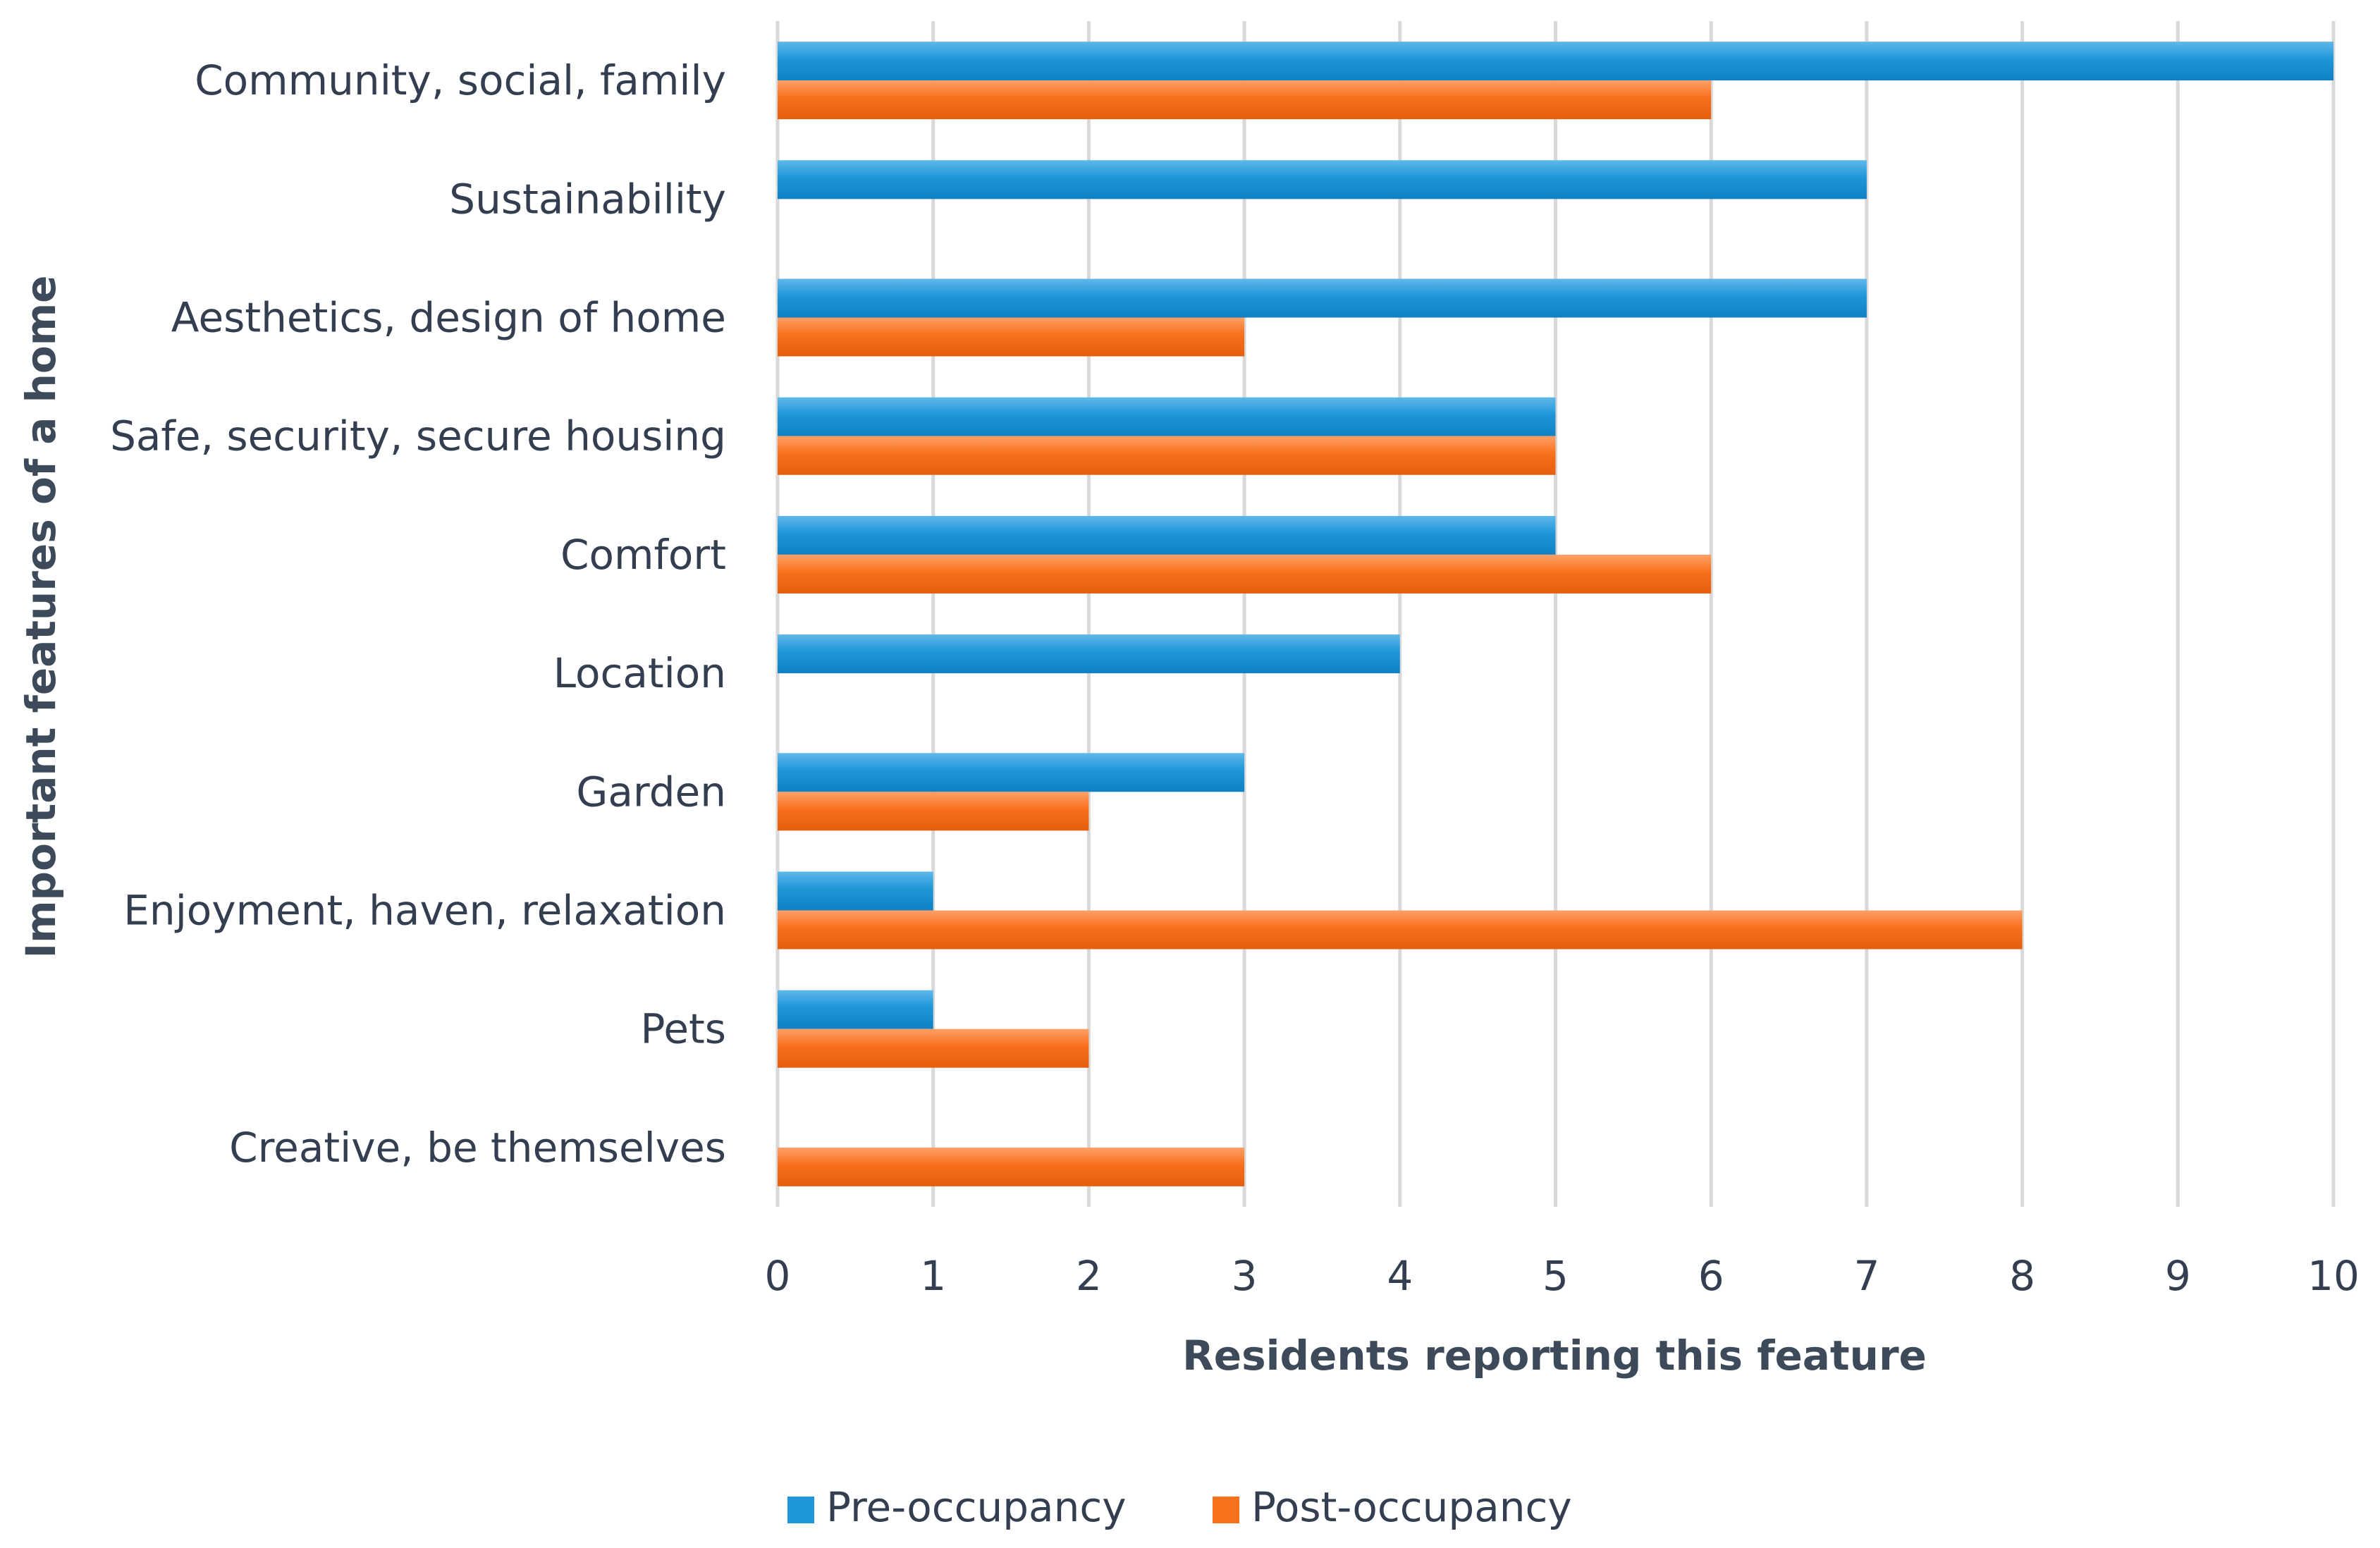 The width and height of the screenshot is (2380, 1548). I want to click on x-tick-7: 7, so click(1866, 1276).